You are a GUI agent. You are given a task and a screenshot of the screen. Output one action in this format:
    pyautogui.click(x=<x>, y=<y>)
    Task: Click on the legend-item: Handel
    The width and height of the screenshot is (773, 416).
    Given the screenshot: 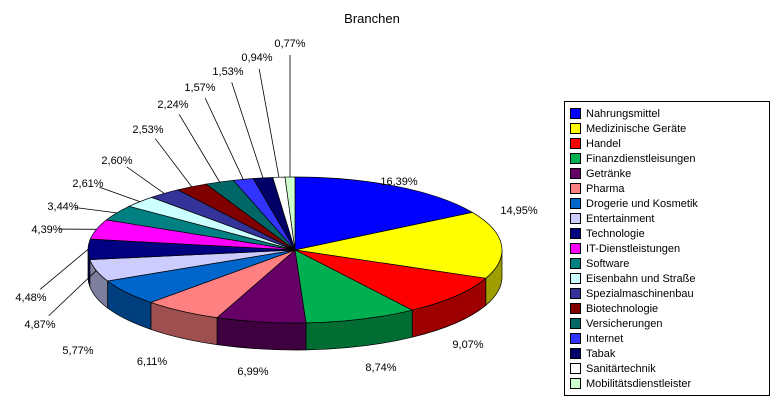 What is the action you would take?
    pyautogui.click(x=667, y=143)
    